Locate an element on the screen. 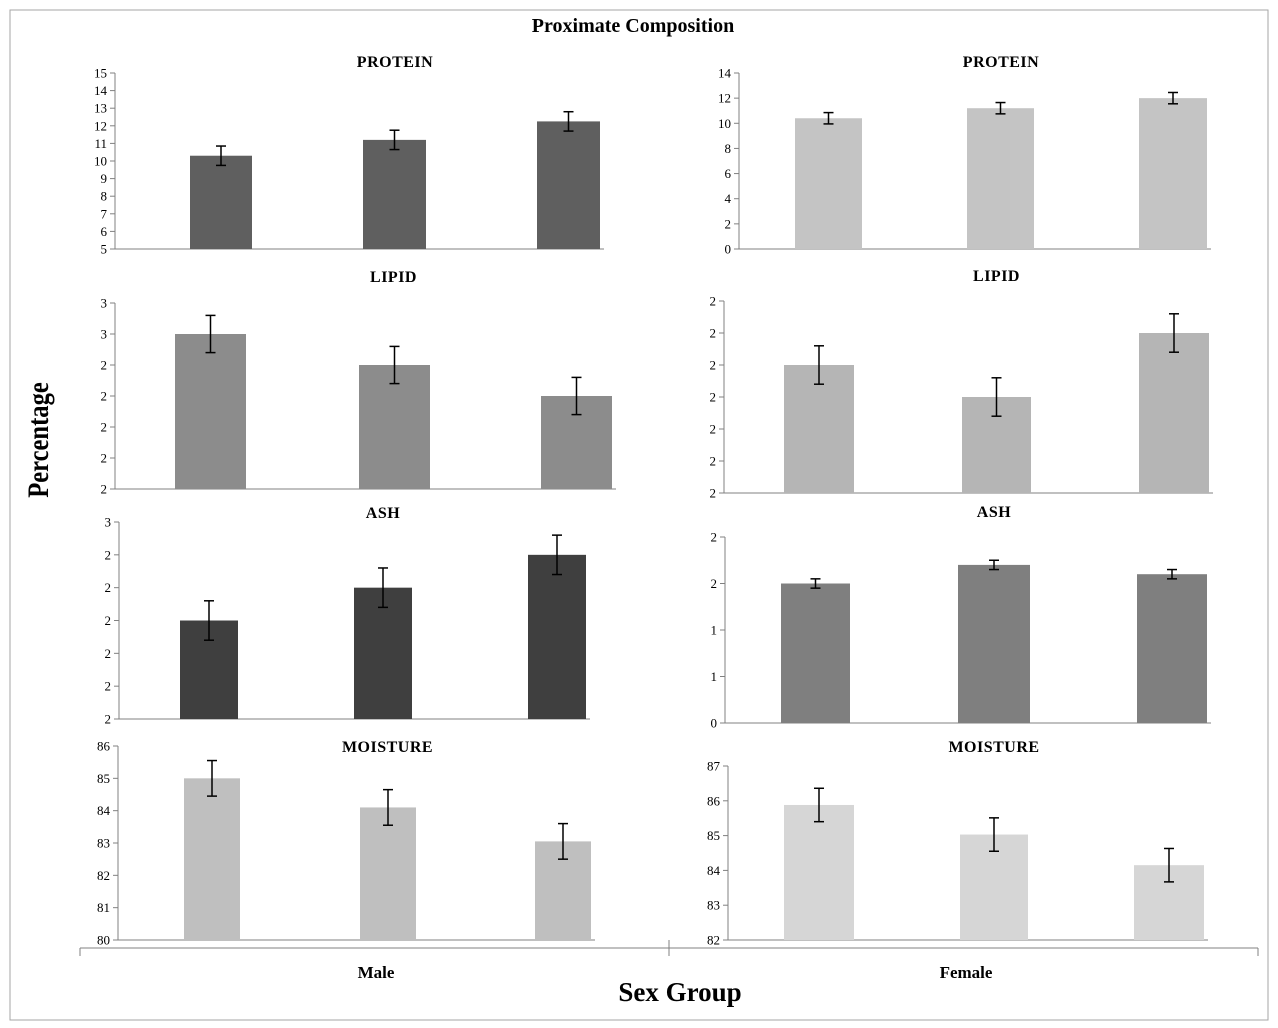  x-axis-label: Sex Group is located at coordinates (679, 992).